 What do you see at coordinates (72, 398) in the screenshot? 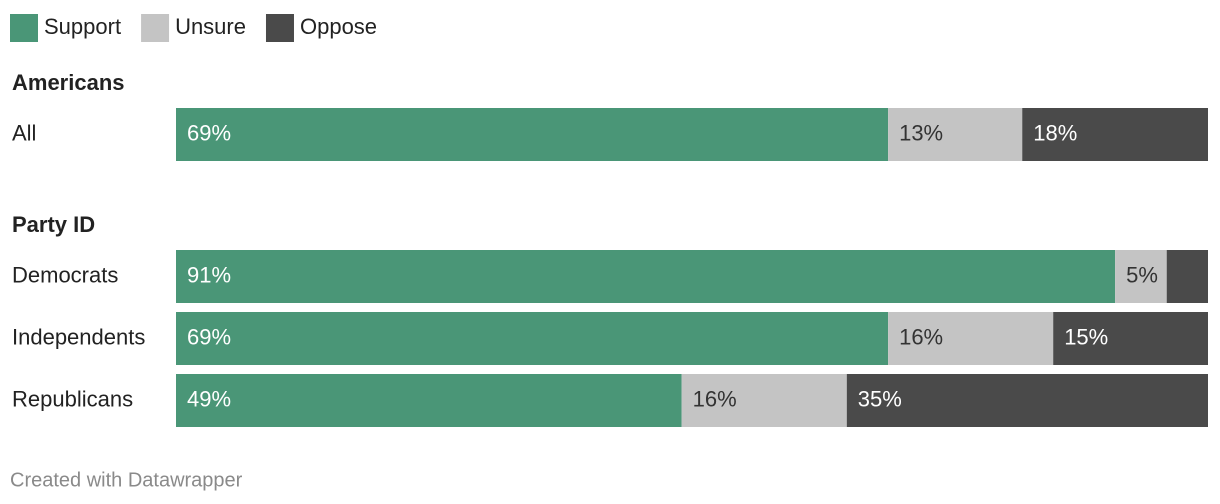
I see `category-label: Republicans` at bounding box center [72, 398].